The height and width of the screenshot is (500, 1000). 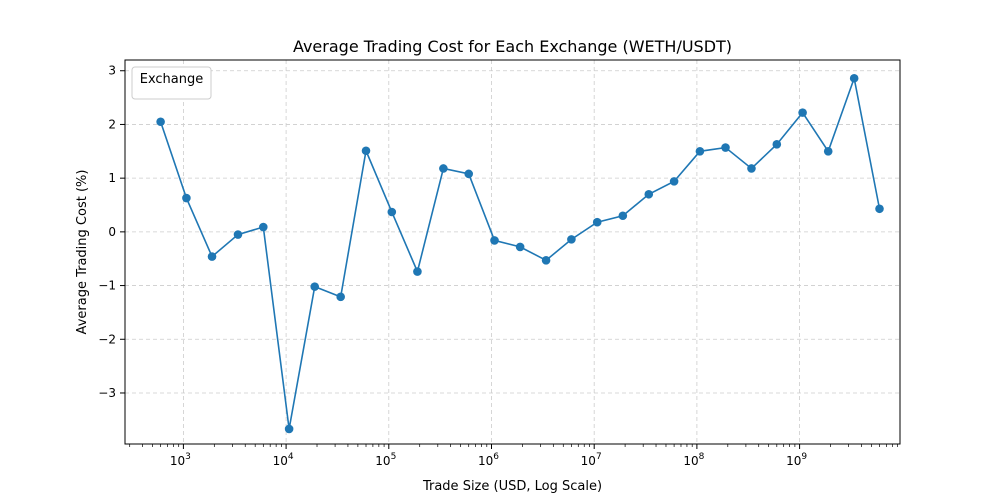 What do you see at coordinates (180, 460) in the screenshot?
I see `x-tick-label: 10³` at bounding box center [180, 460].